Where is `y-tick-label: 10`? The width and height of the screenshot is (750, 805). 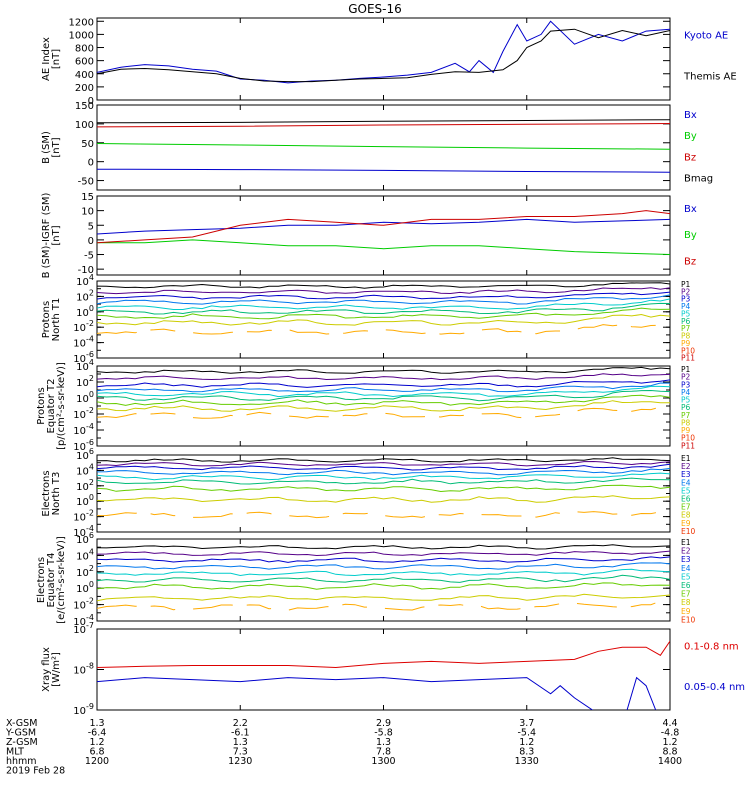 y-tick-label: 10 is located at coordinates (87, 212).